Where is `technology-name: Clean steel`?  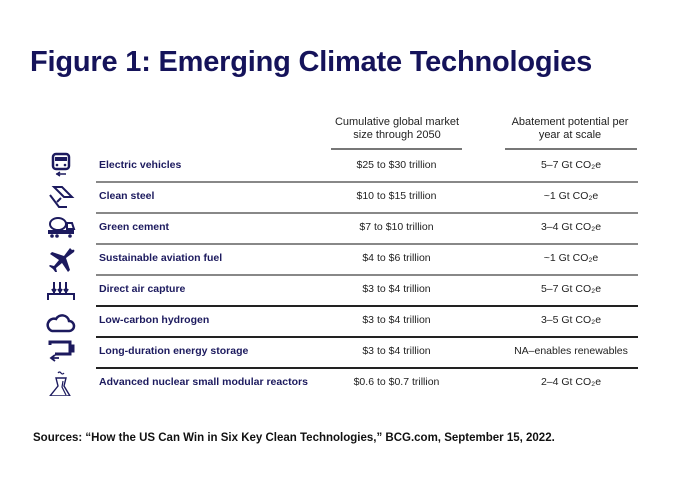
technology-name: Clean steel is located at coordinates (127, 196).